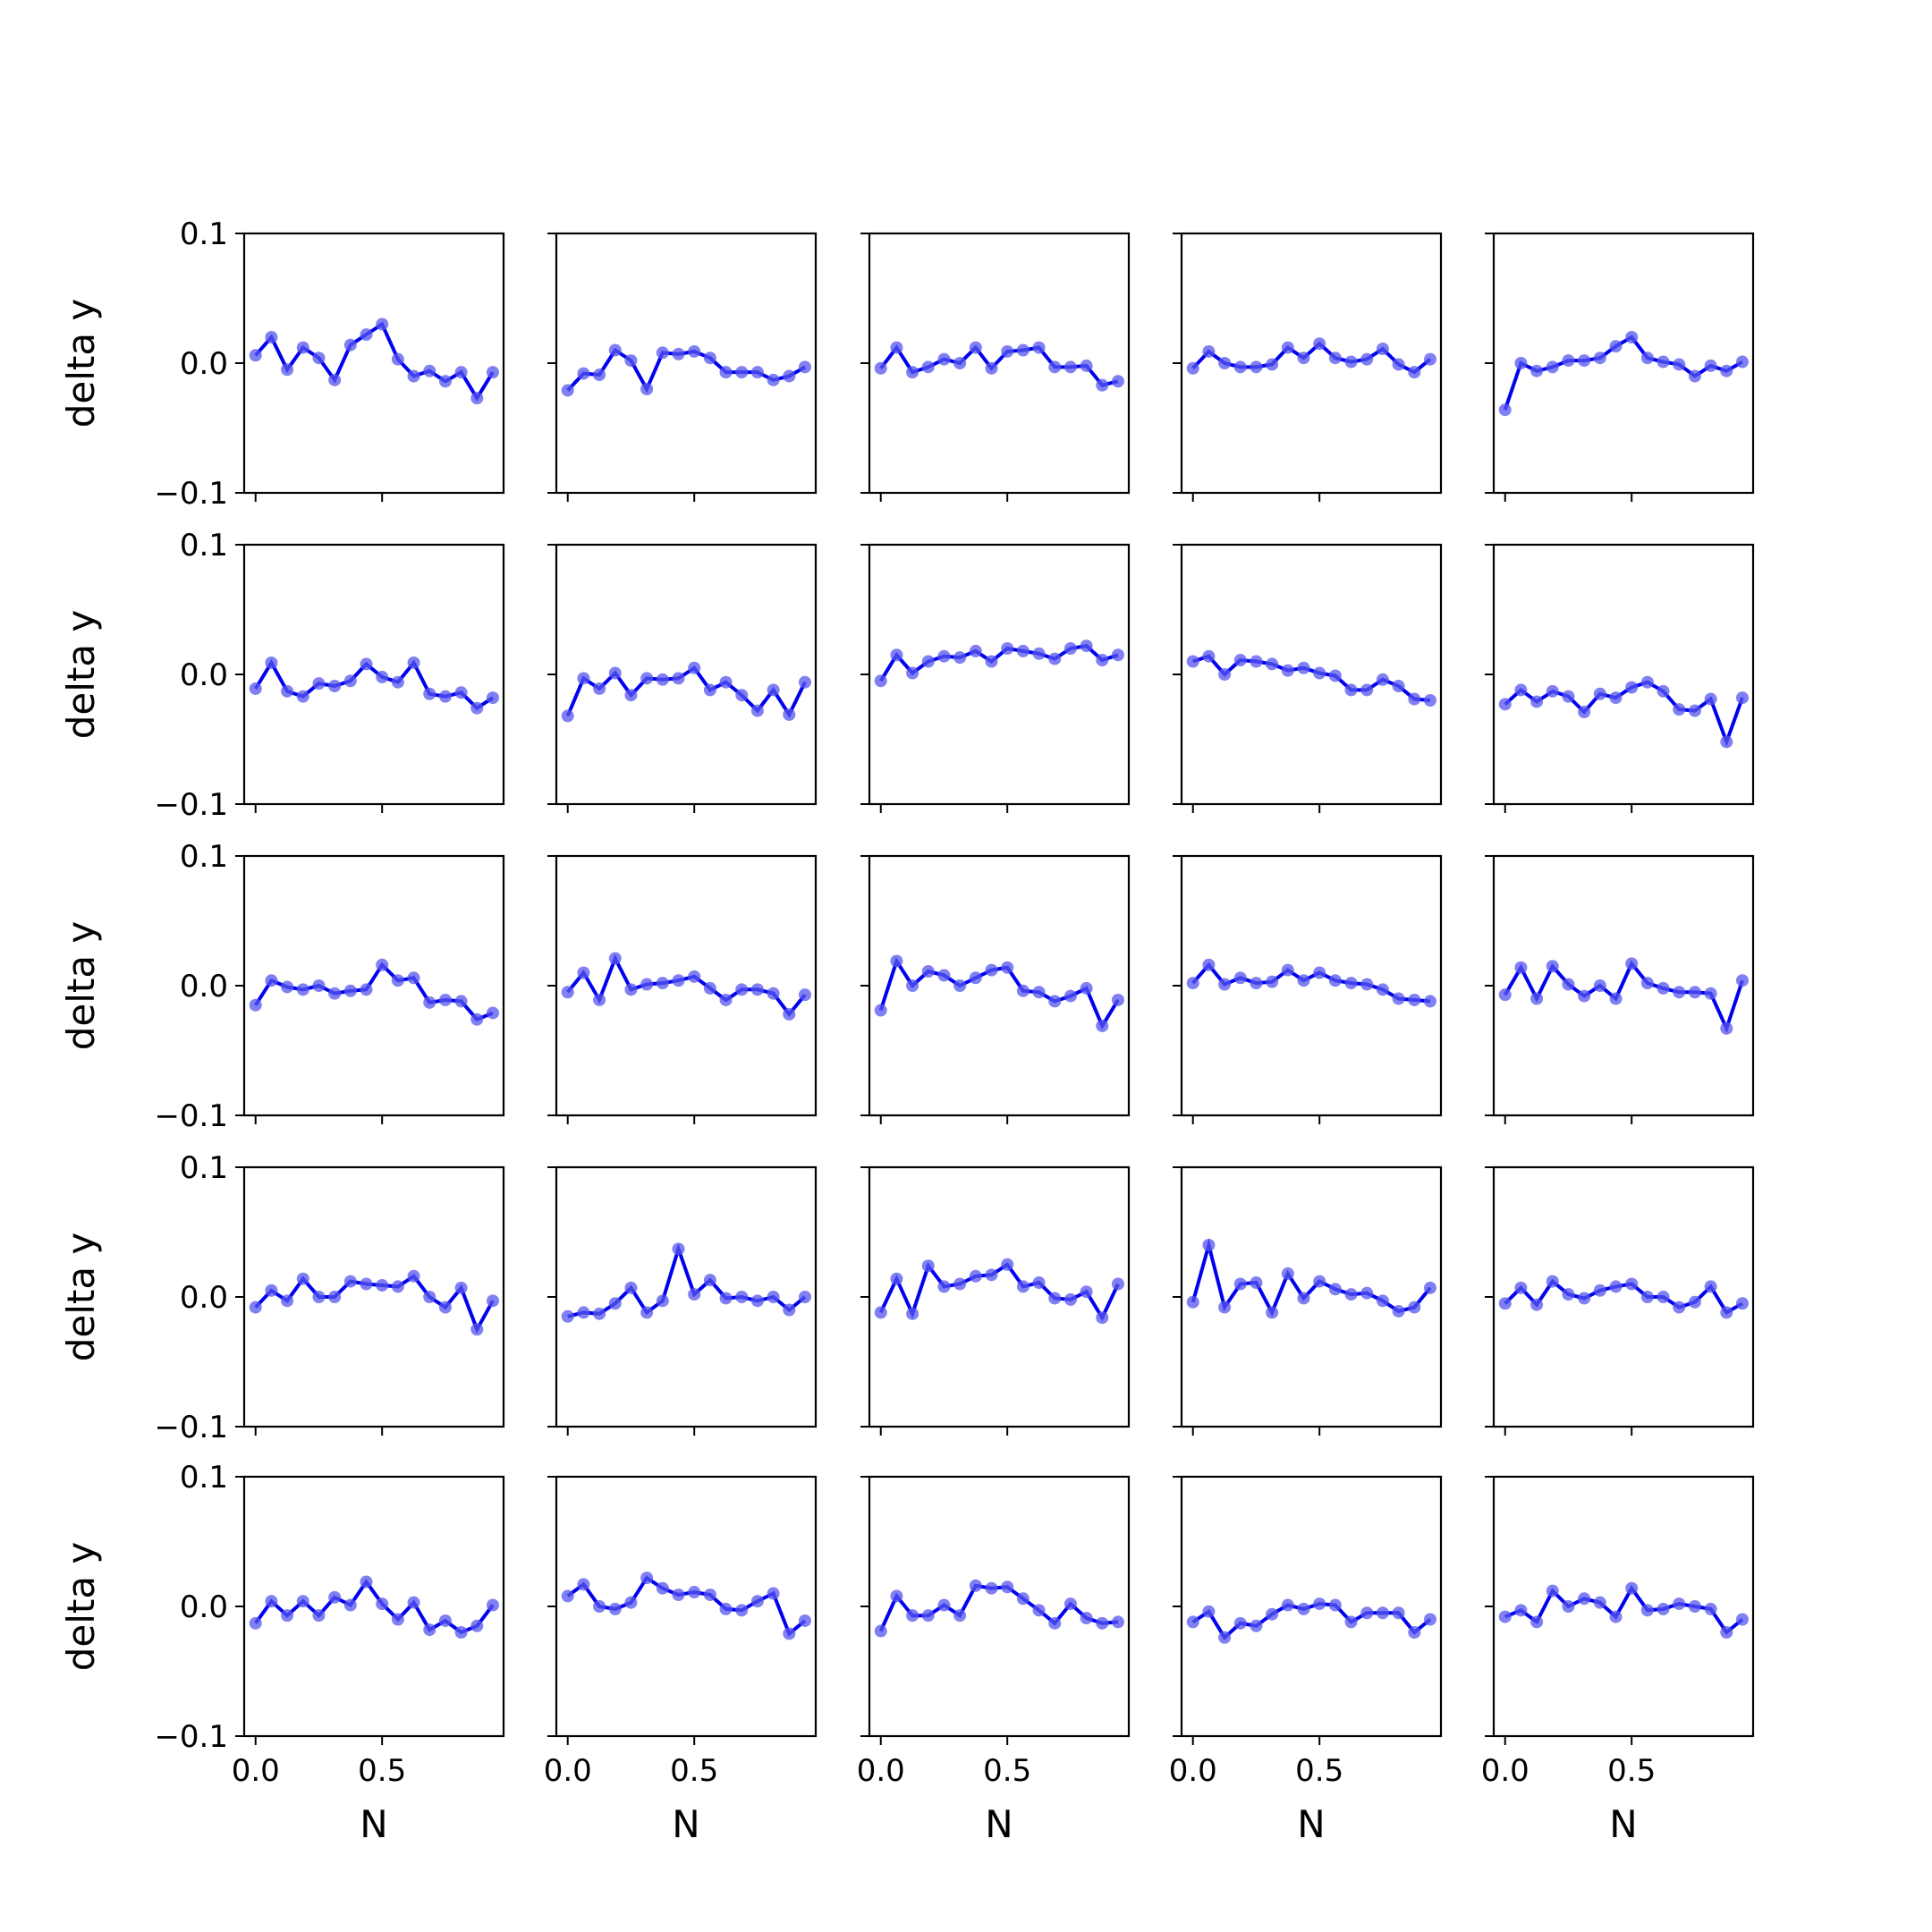  Describe the element at coordinates (682, 678) in the screenshot. I see `subplot-r2-c2` at that location.